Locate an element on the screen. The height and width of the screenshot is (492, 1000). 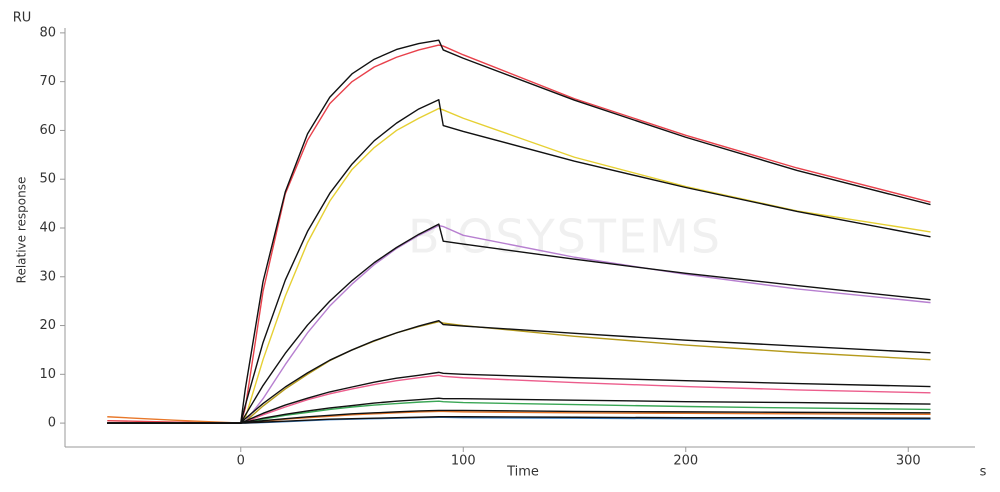
x-tick-label: 300 is located at coordinates (908, 461).